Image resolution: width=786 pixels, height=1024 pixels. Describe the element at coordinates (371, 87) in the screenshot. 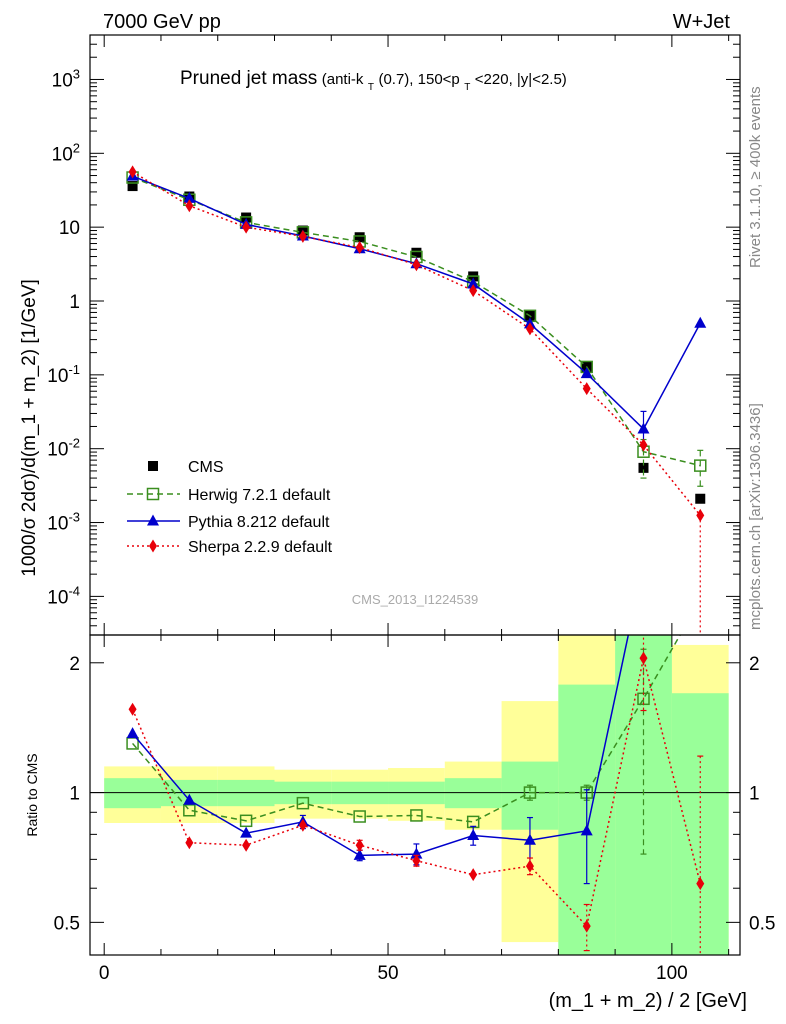

I see `title-sub-1: T` at that location.